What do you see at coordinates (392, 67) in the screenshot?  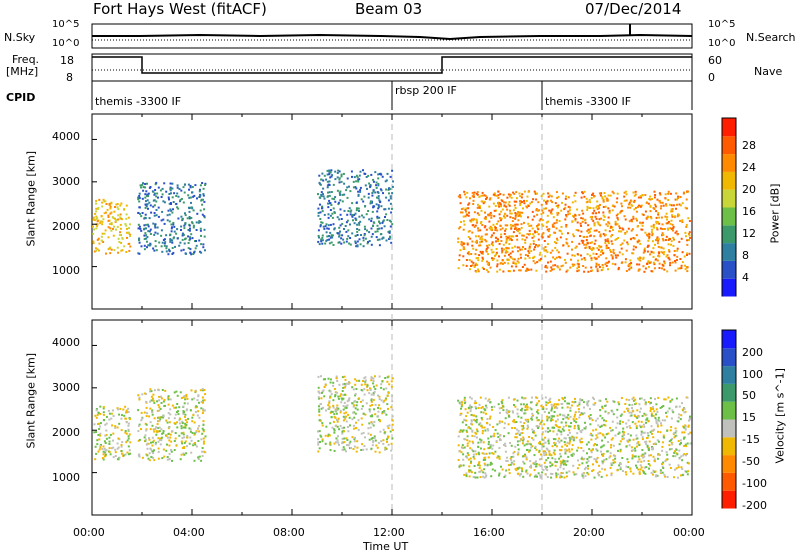 I see `freq-panel-frame` at bounding box center [392, 67].